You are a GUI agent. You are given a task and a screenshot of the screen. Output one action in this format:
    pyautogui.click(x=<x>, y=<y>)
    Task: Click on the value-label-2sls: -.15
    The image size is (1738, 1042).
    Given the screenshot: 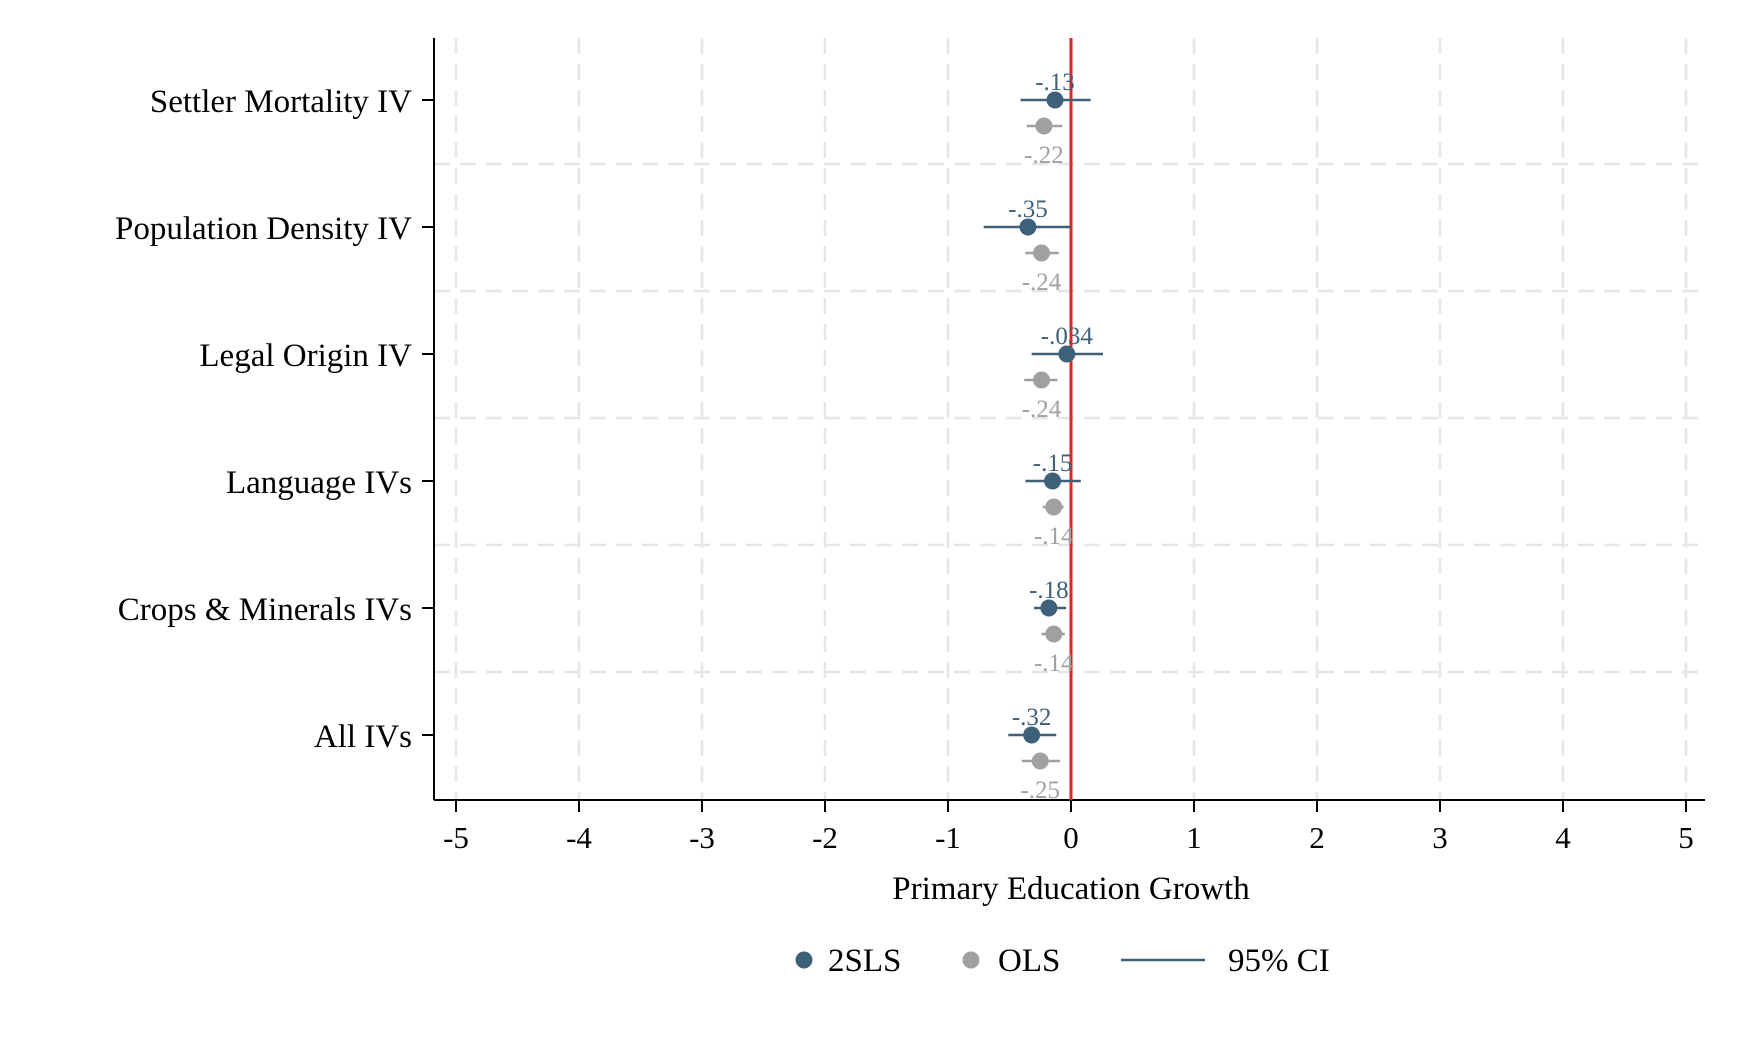 What is the action you would take?
    pyautogui.click(x=1053, y=463)
    